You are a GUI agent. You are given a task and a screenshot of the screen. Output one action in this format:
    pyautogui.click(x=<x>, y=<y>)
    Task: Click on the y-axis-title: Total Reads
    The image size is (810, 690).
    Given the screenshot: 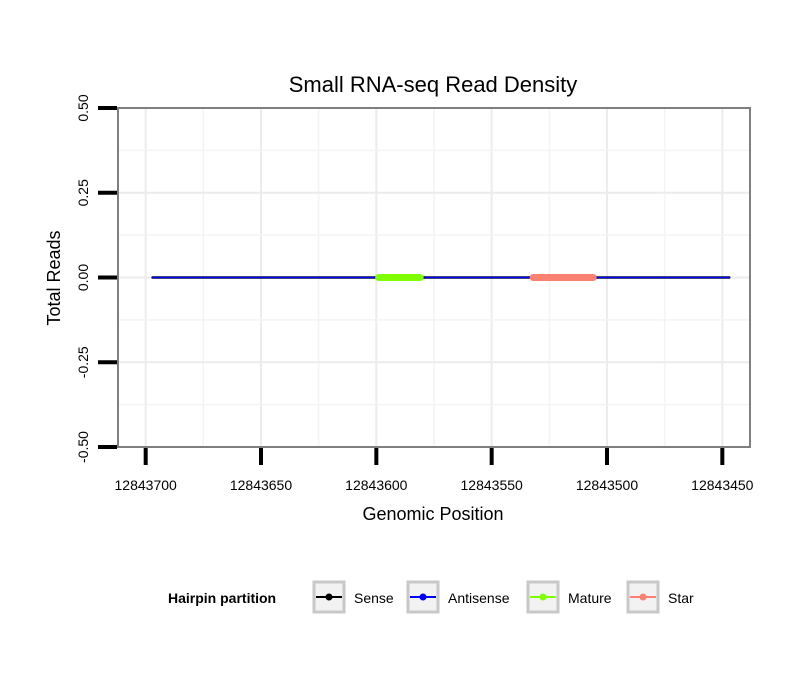 What is the action you would take?
    pyautogui.click(x=54, y=277)
    